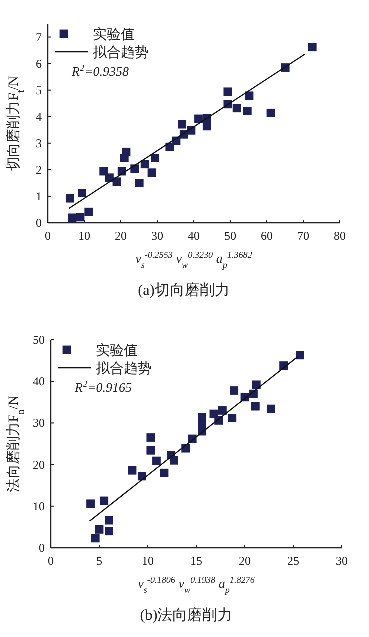 Image resolution: width=369 pixels, height=637 pixels. I want to click on text: (a)切向磨削力, so click(184, 290).